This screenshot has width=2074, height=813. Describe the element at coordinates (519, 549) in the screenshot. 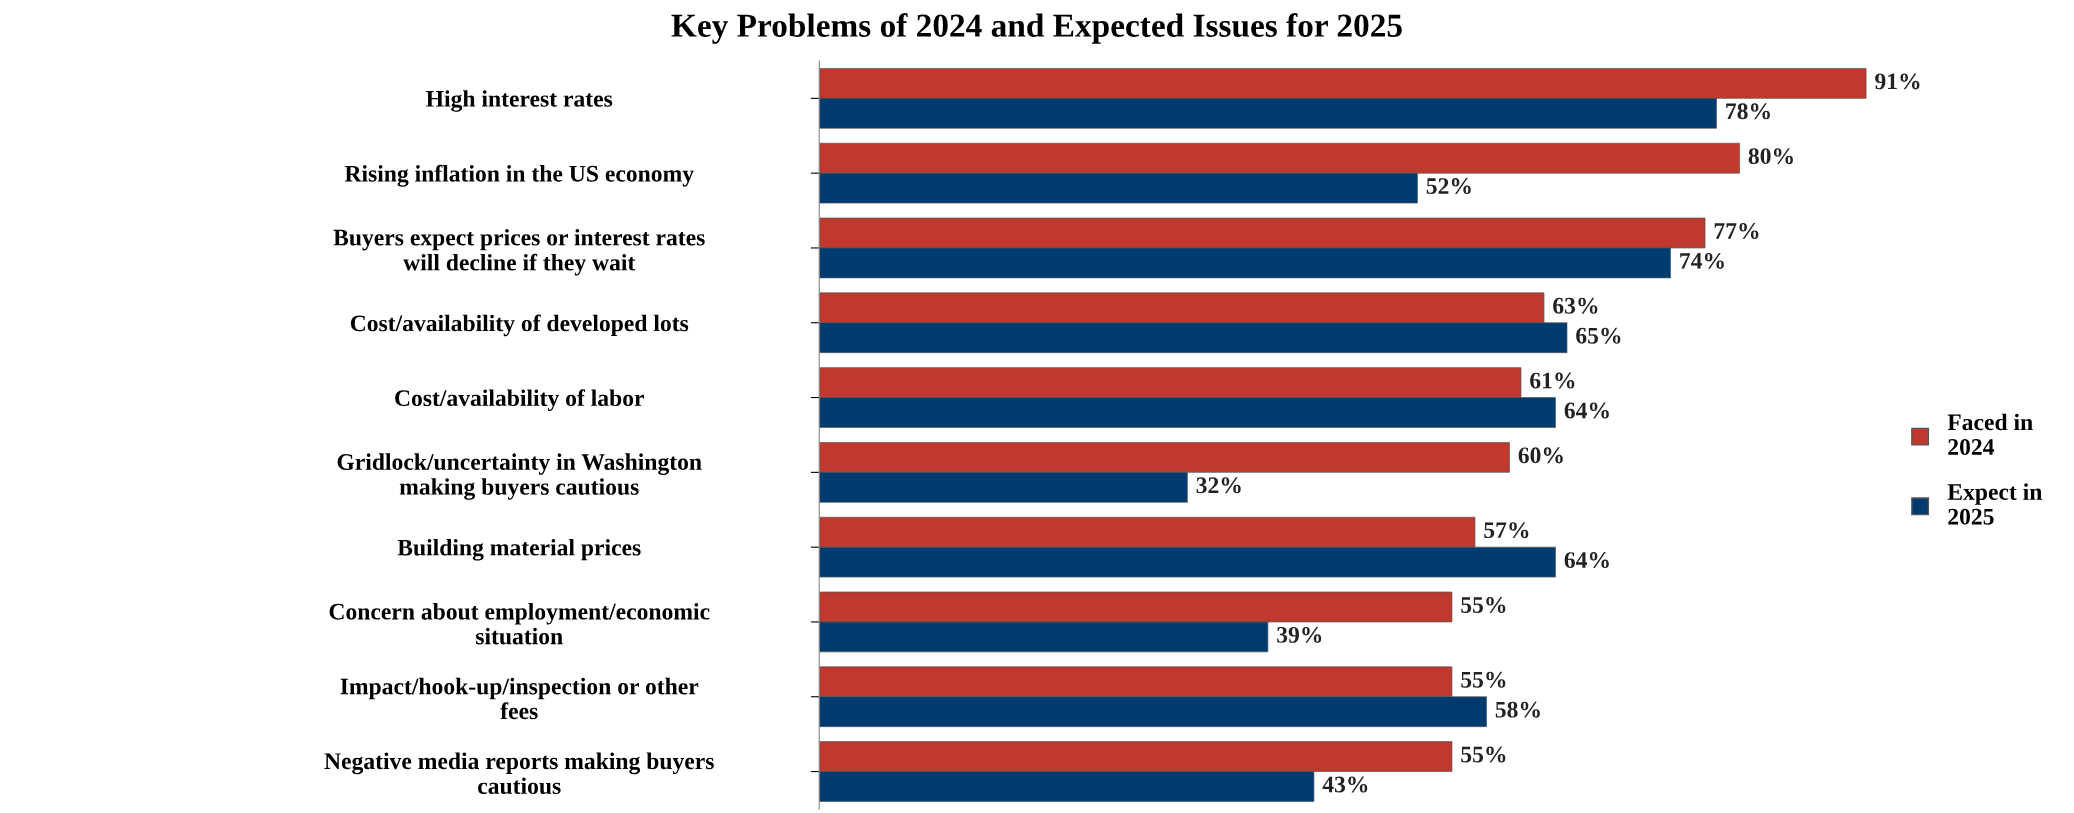

I see `y-tick-label: Building material prices` at that location.